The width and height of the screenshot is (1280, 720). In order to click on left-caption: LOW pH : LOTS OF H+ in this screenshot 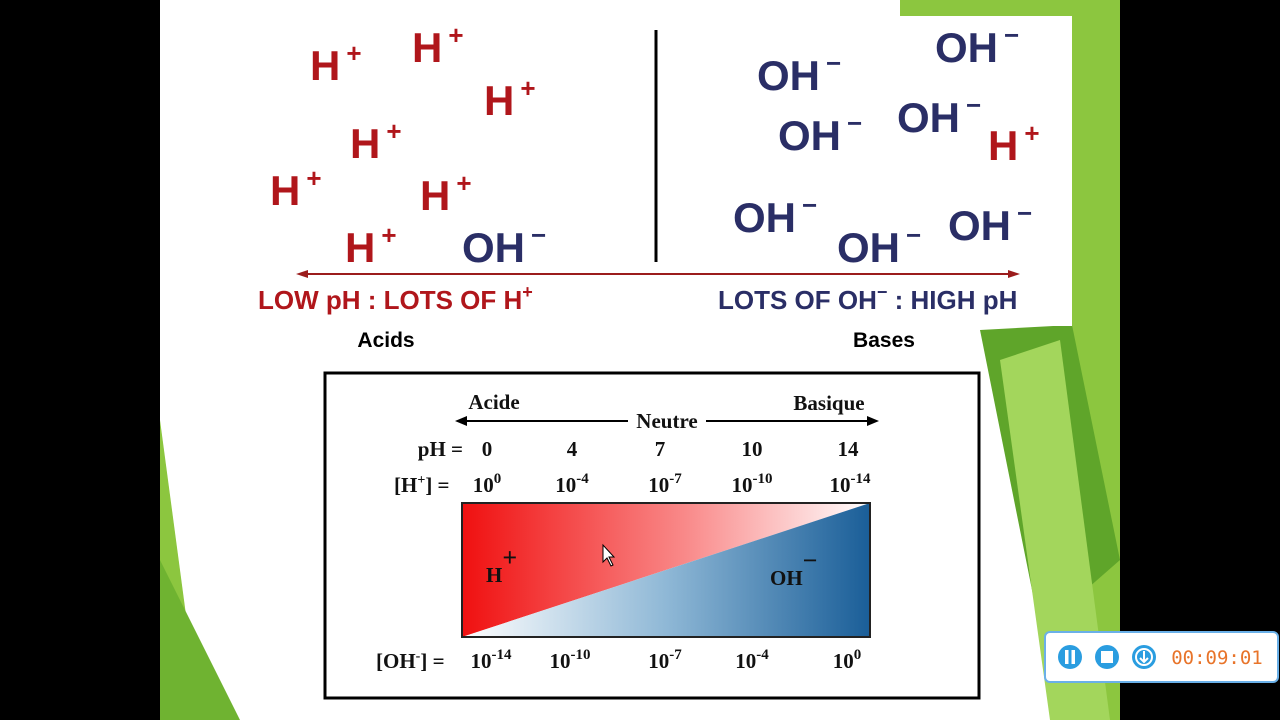, I will do `click(395, 298)`.